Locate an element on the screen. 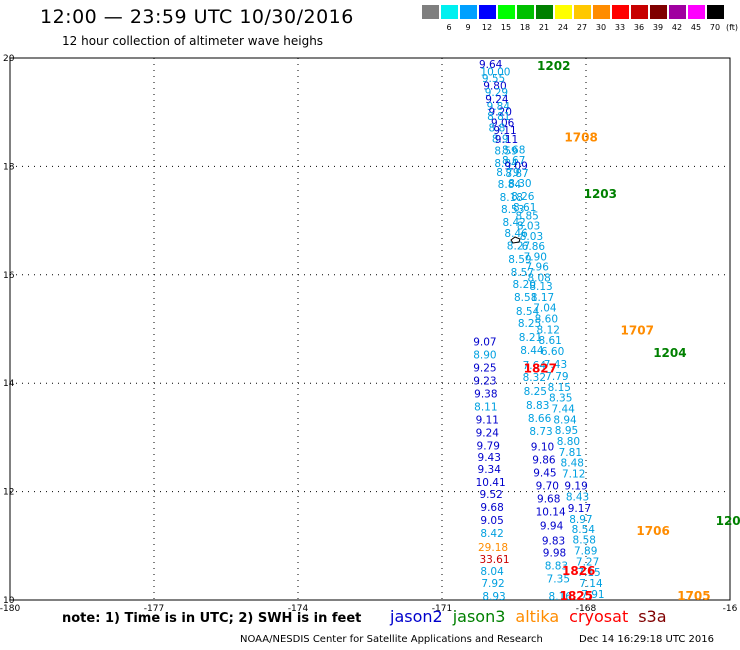  swh-value: 8.94 is located at coordinates (565, 420).